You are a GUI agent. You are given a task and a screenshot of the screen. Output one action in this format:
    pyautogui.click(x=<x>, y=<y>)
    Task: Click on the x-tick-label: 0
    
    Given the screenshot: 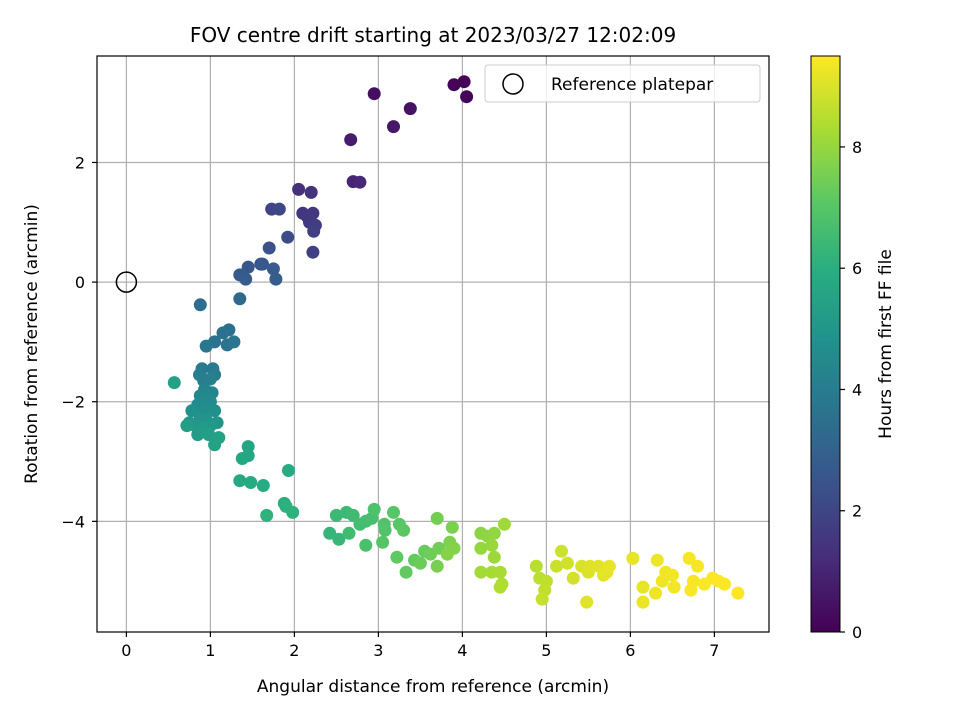 What is the action you would take?
    pyautogui.click(x=126, y=650)
    